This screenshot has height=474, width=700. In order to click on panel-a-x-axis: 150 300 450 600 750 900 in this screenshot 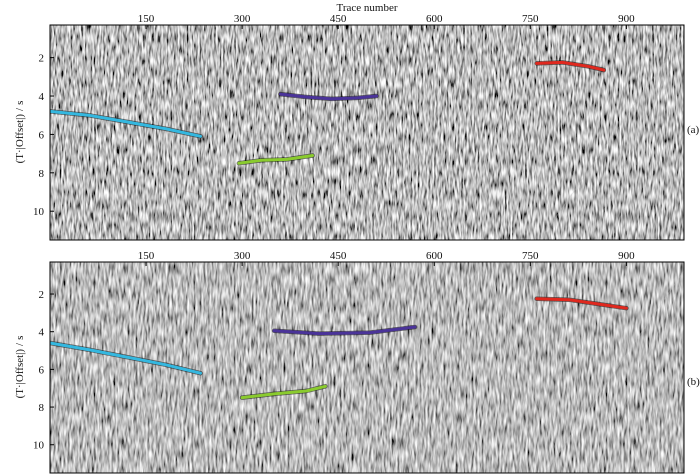, I will do `click(386, 21)`.